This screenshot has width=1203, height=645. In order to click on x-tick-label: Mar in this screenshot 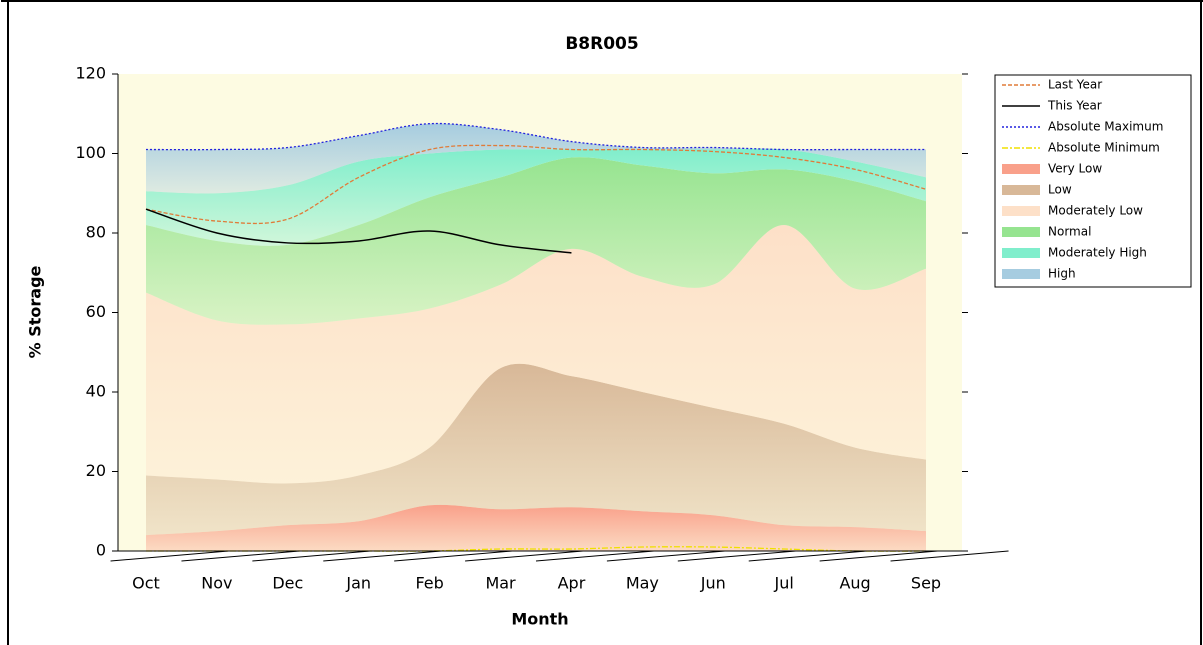, I will do `click(500, 583)`.